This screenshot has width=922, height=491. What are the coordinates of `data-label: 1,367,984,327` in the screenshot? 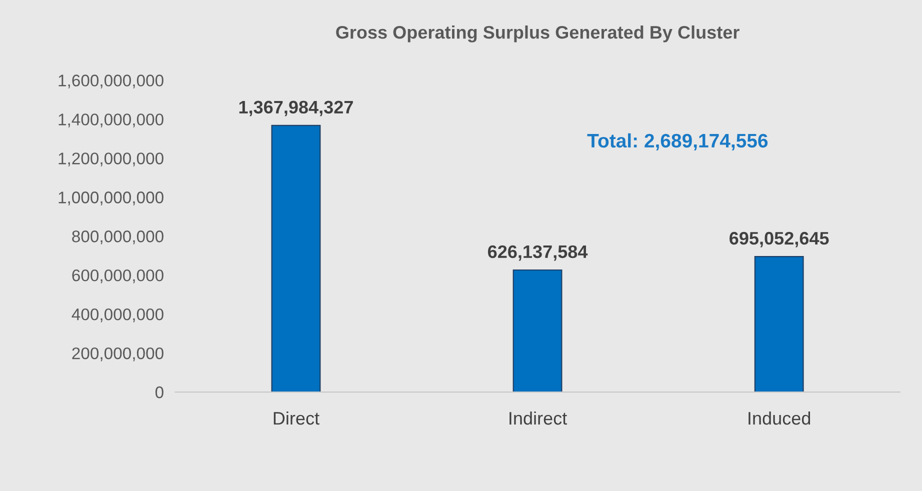 It's located at (296, 108).